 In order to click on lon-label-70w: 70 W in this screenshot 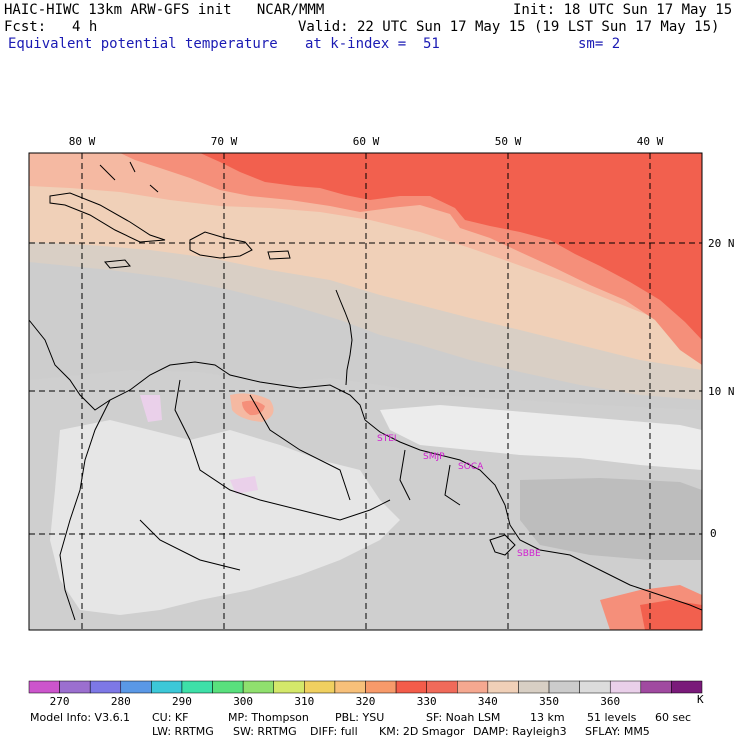, I will do `click(224, 141)`.